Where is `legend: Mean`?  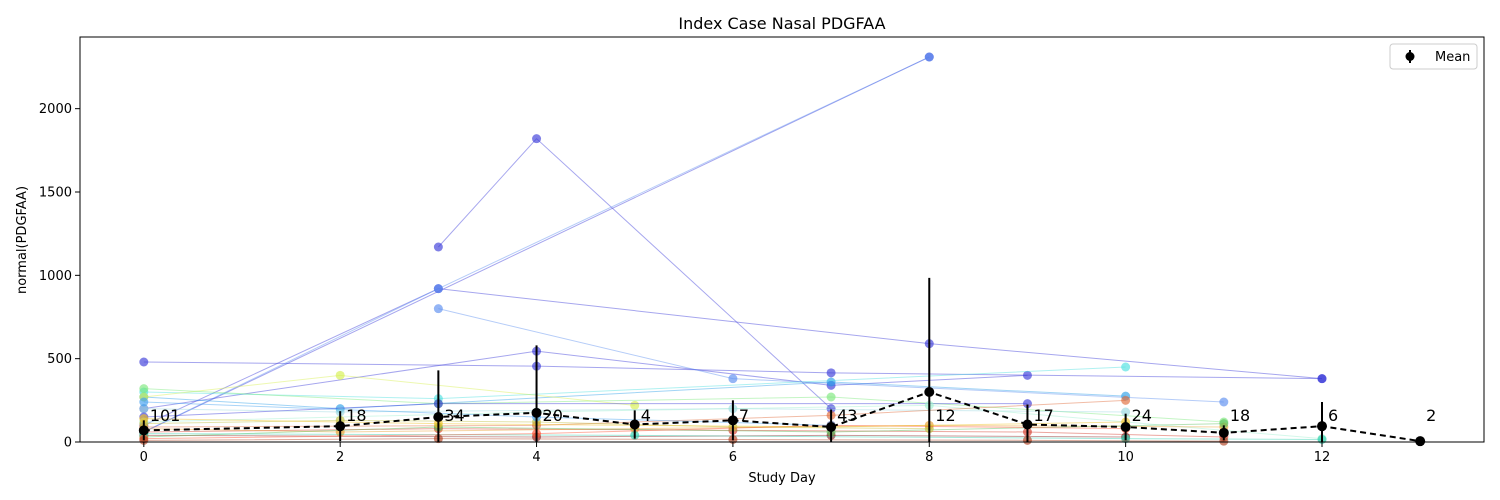
legend: Mean is located at coordinates (1433, 56).